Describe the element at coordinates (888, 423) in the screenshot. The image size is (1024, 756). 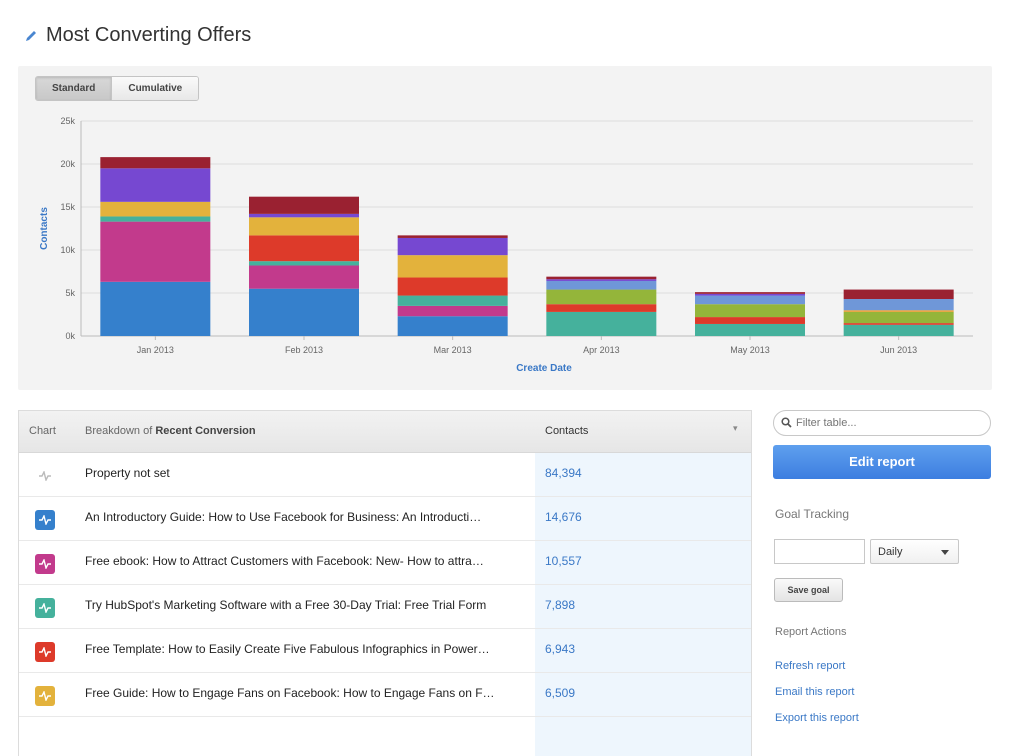
I see `filter-table-input` at that location.